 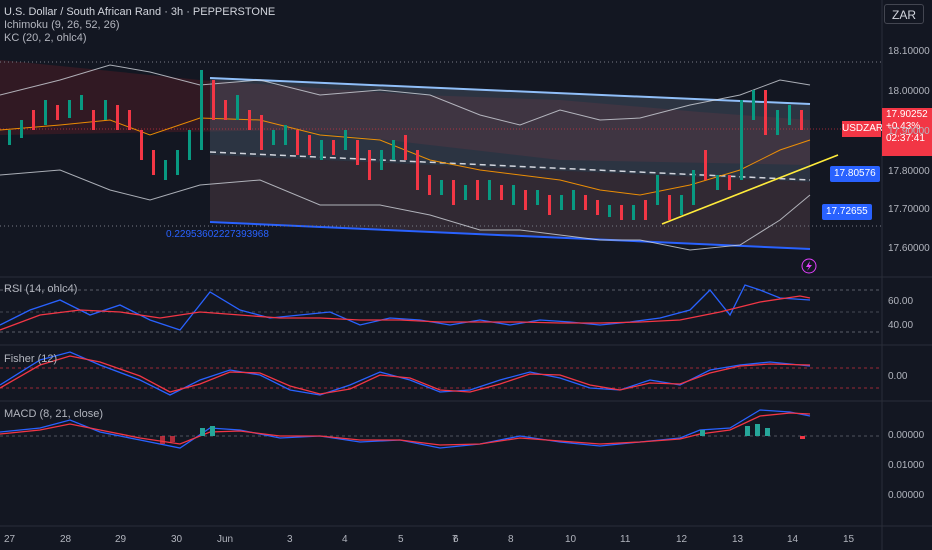 I want to click on time-axis-label: 6, so click(x=456, y=539).